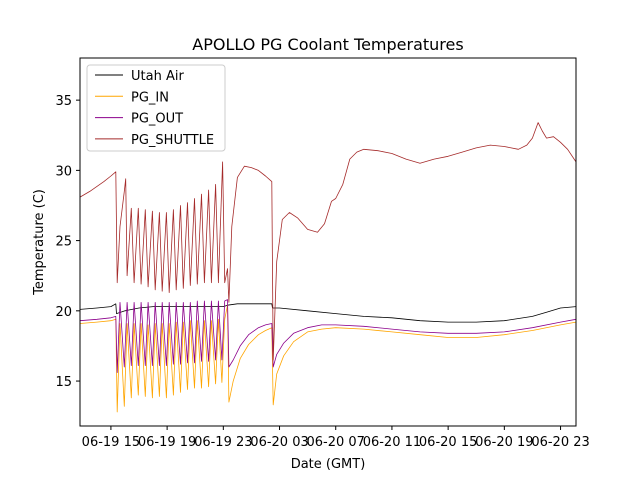 The image size is (640, 480). I want to click on legend-label-pg-shuttle: PG_SHUTTLE, so click(172, 140).